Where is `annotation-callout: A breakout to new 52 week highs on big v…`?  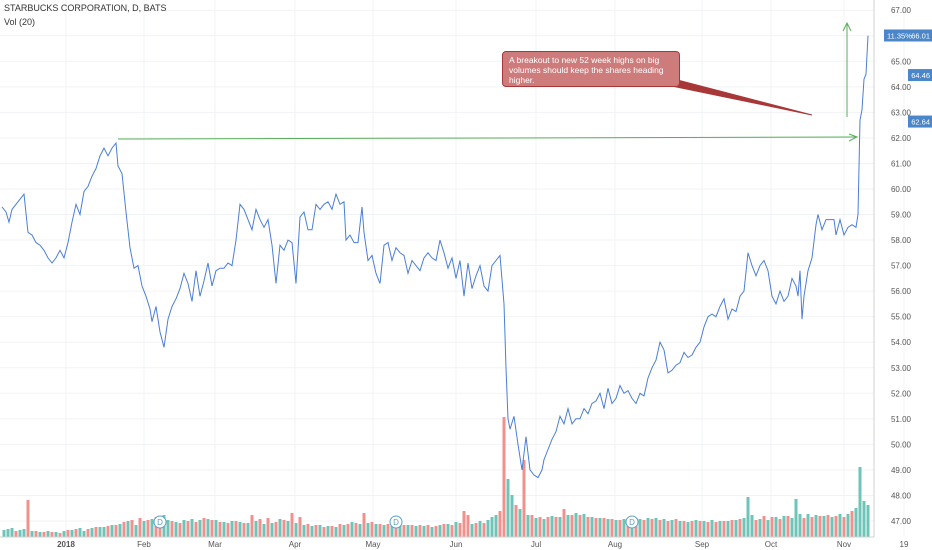
annotation-callout: A breakout to new 52 week highs on big v… is located at coordinates (591, 69).